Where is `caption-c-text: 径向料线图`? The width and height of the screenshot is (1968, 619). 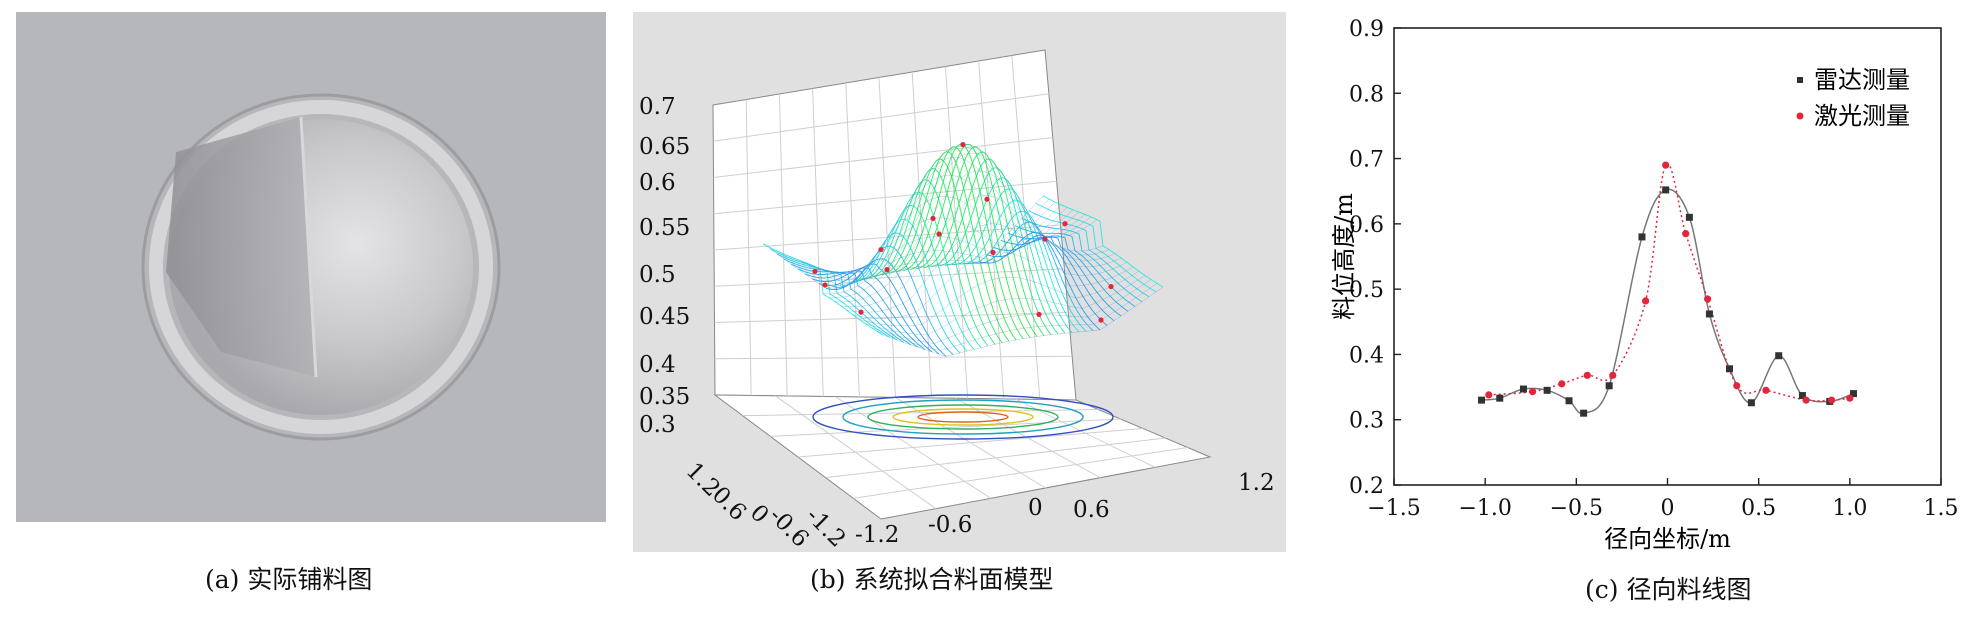
caption-c-text: 径向料线图 is located at coordinates (1689, 589).